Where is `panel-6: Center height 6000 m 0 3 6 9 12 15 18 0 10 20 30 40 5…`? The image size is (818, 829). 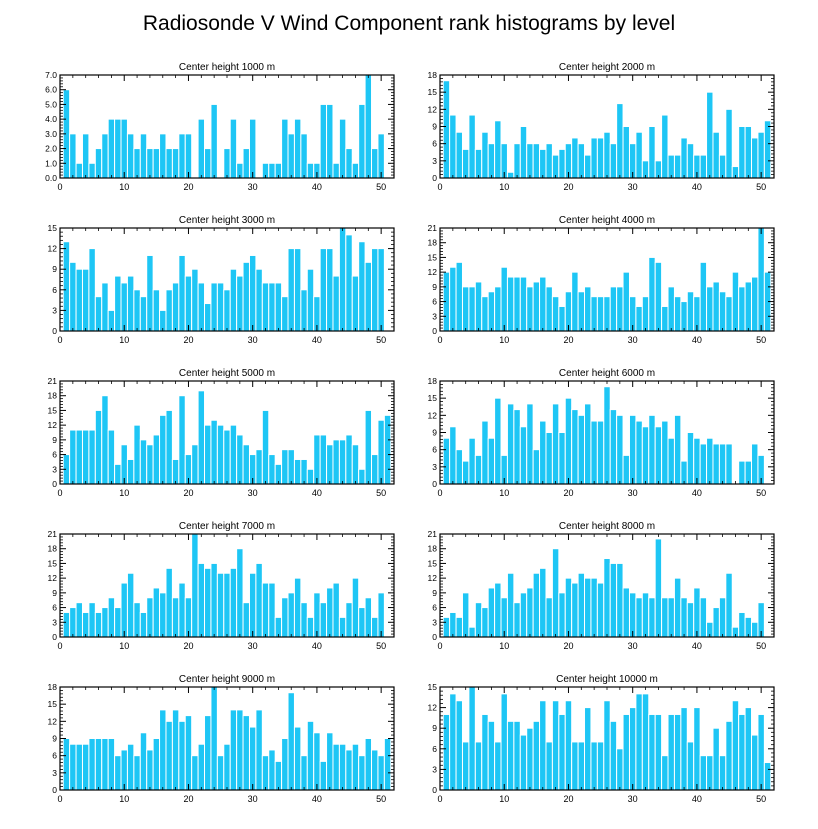
panel-6: Center height 6000 m 0 3 6 9 12 15 18 0 10 20 30 40 5… is located at coordinates (601, 433).